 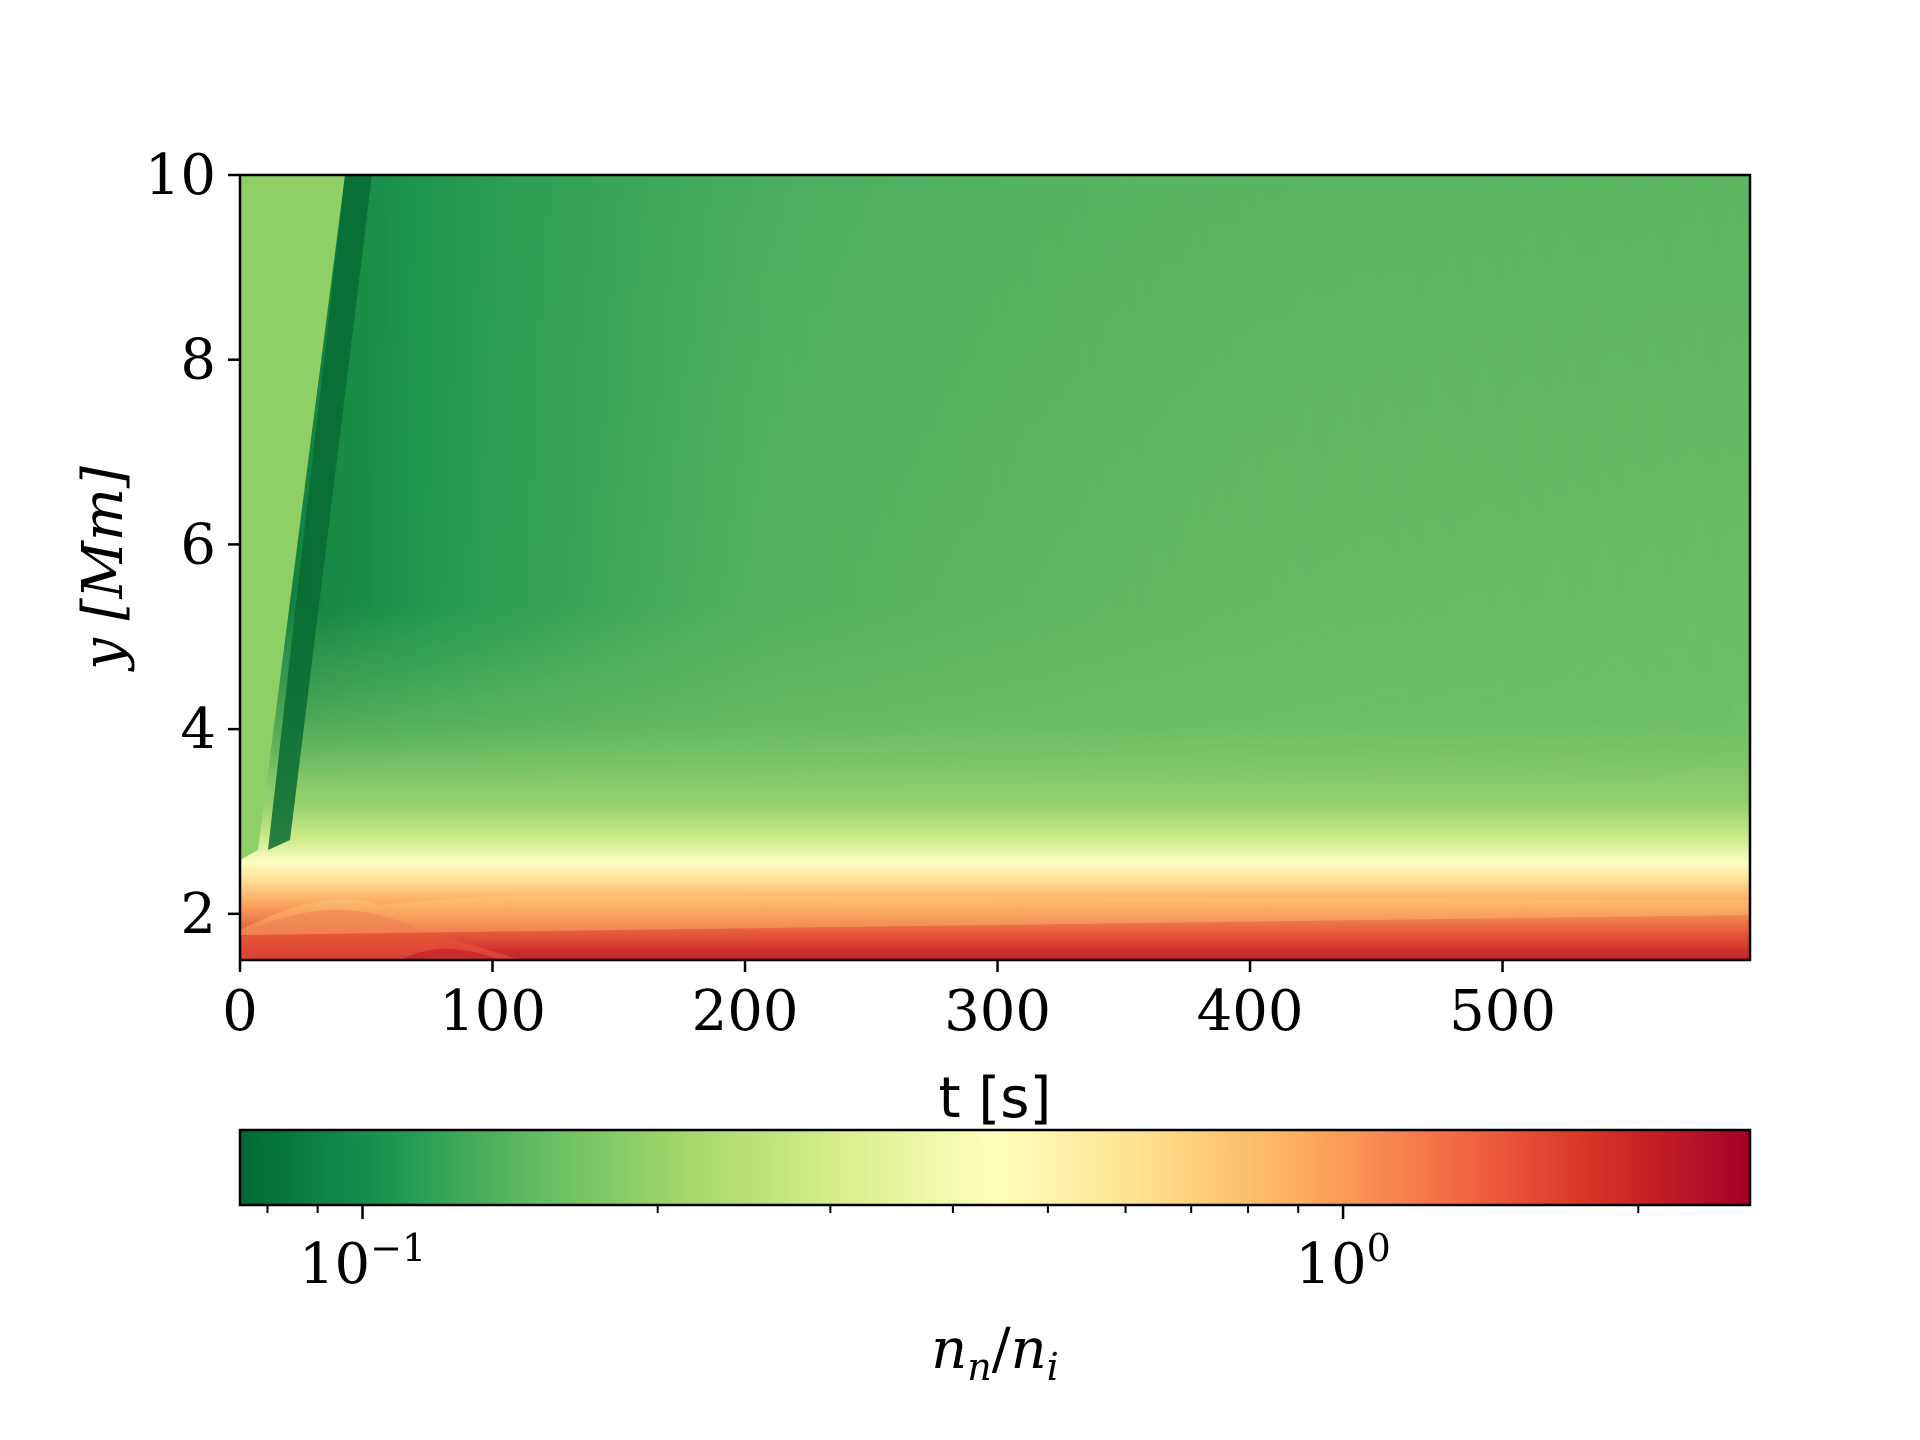 I want to click on y-axis: 2 4 6 8 10, so click(x=192, y=545).